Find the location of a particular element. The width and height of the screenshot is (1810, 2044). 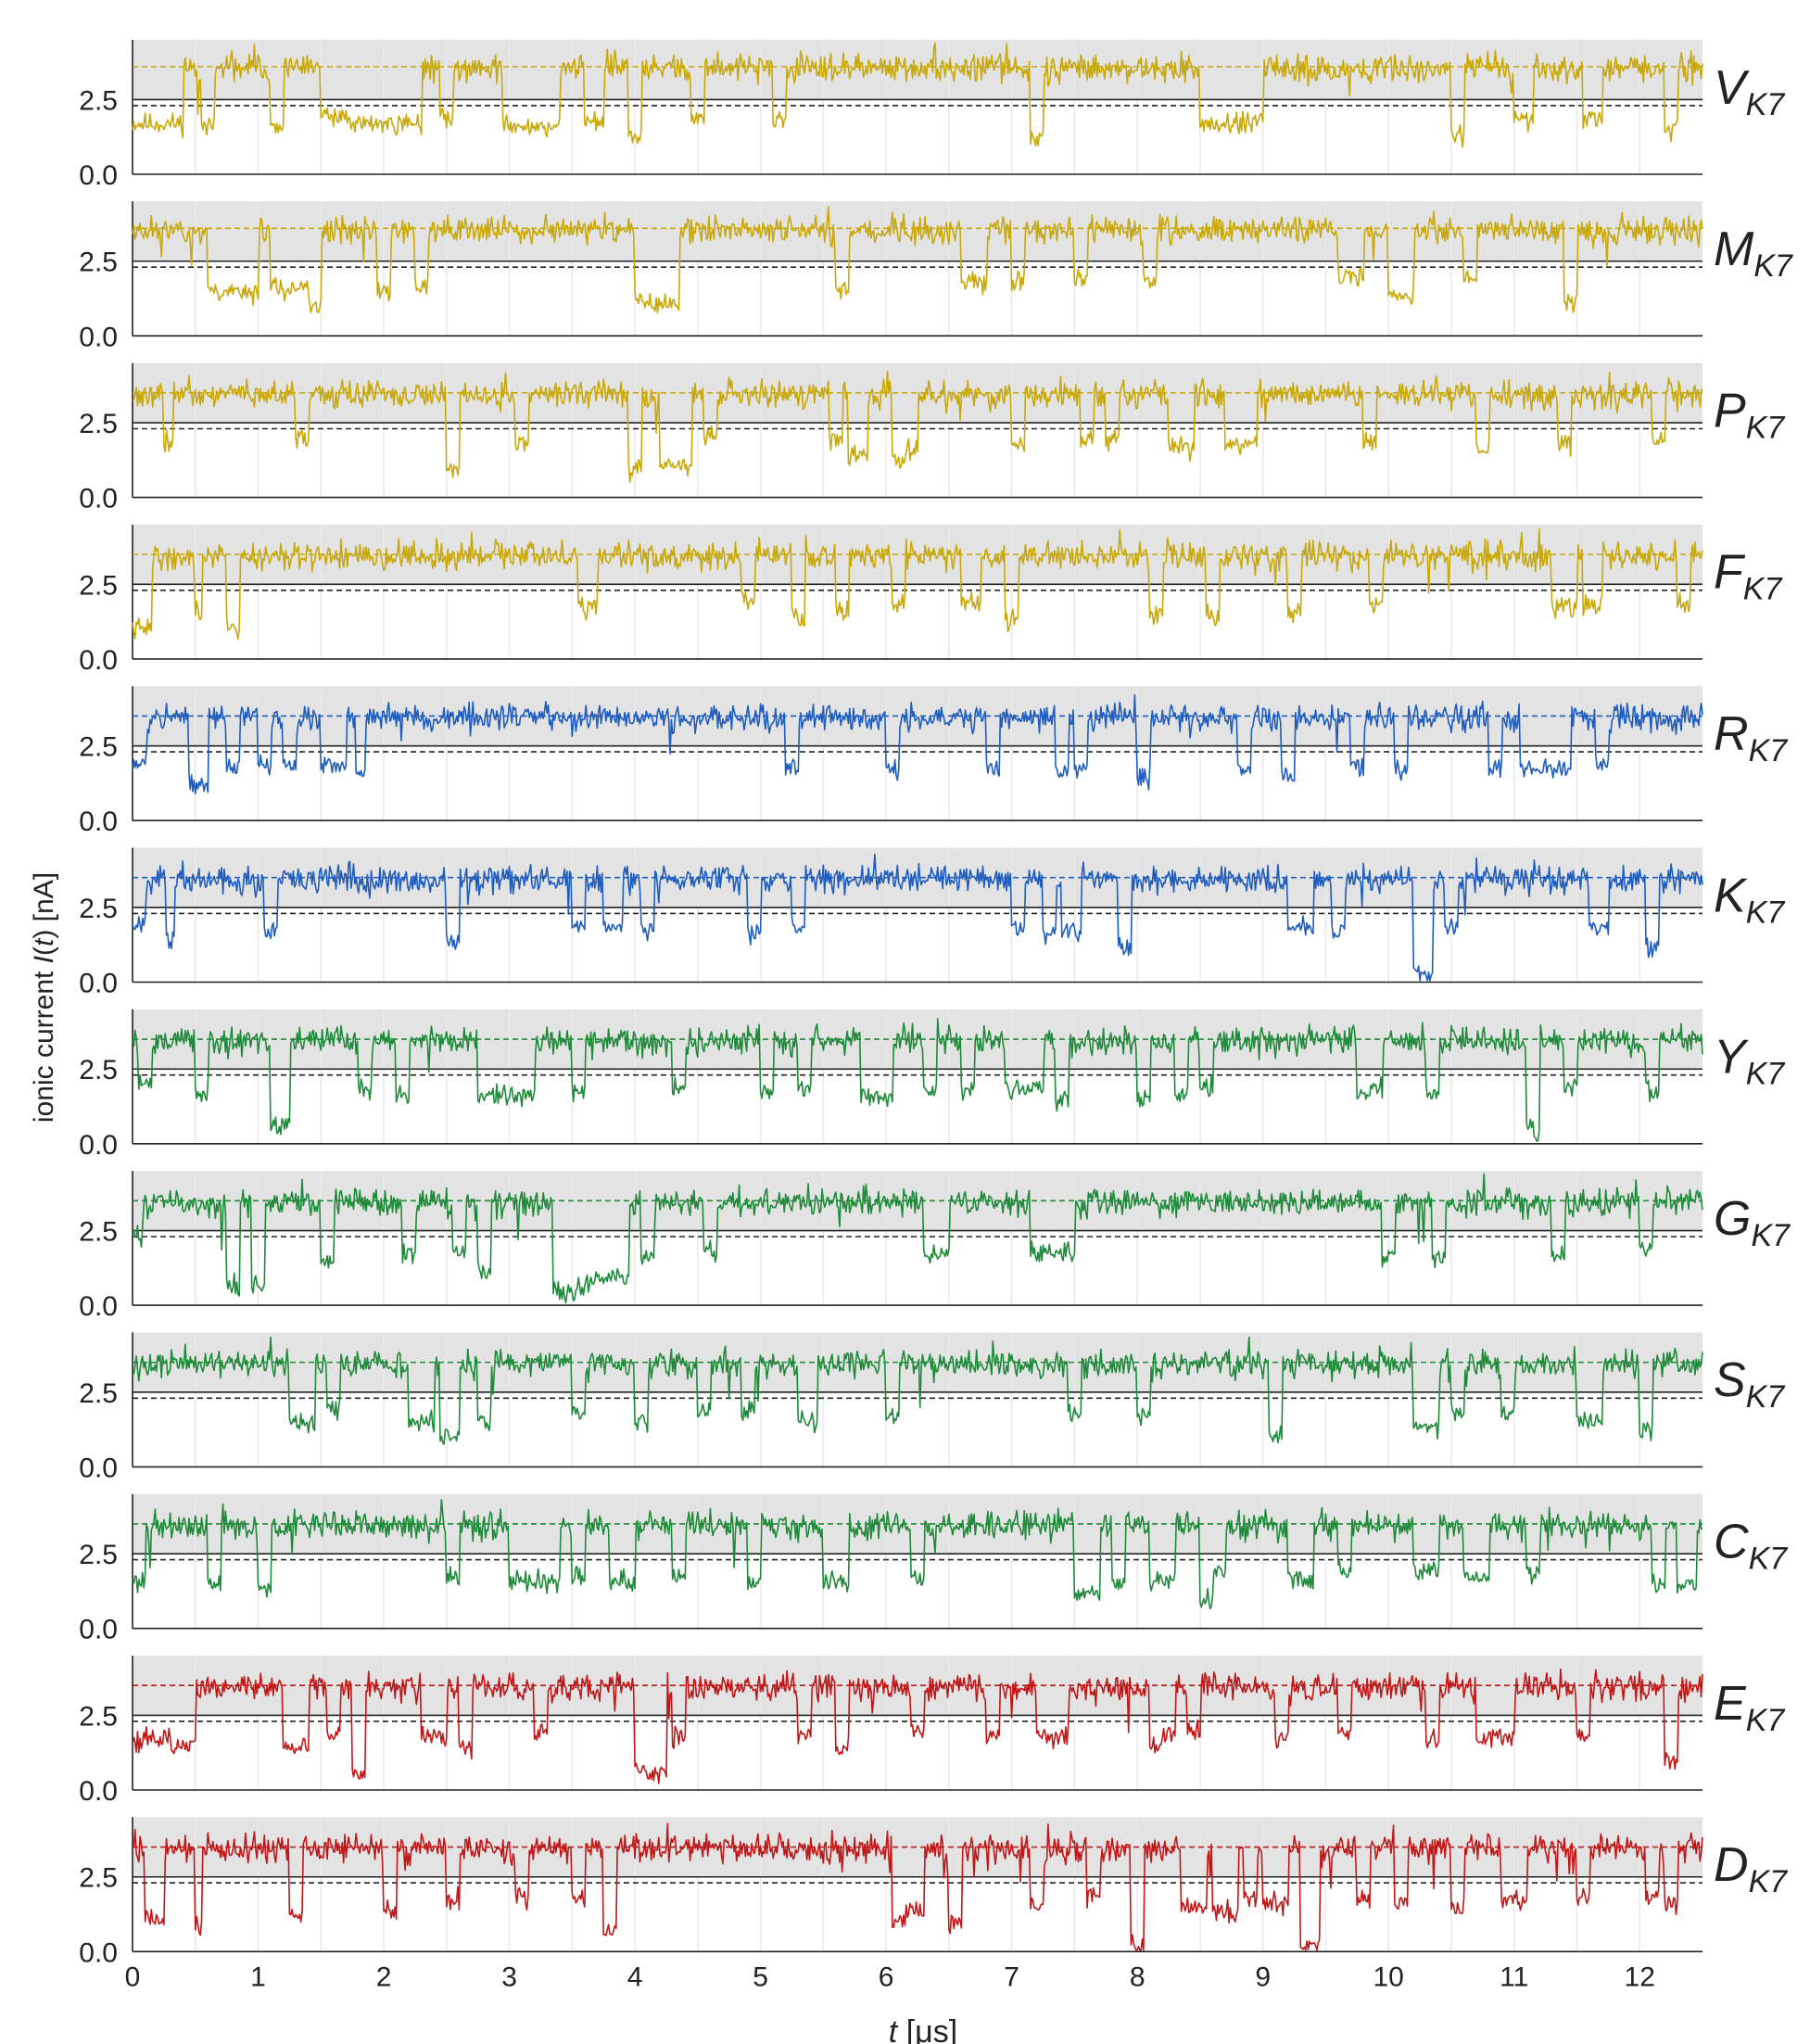

panel-label: EK7 is located at coordinates (1749, 1708).